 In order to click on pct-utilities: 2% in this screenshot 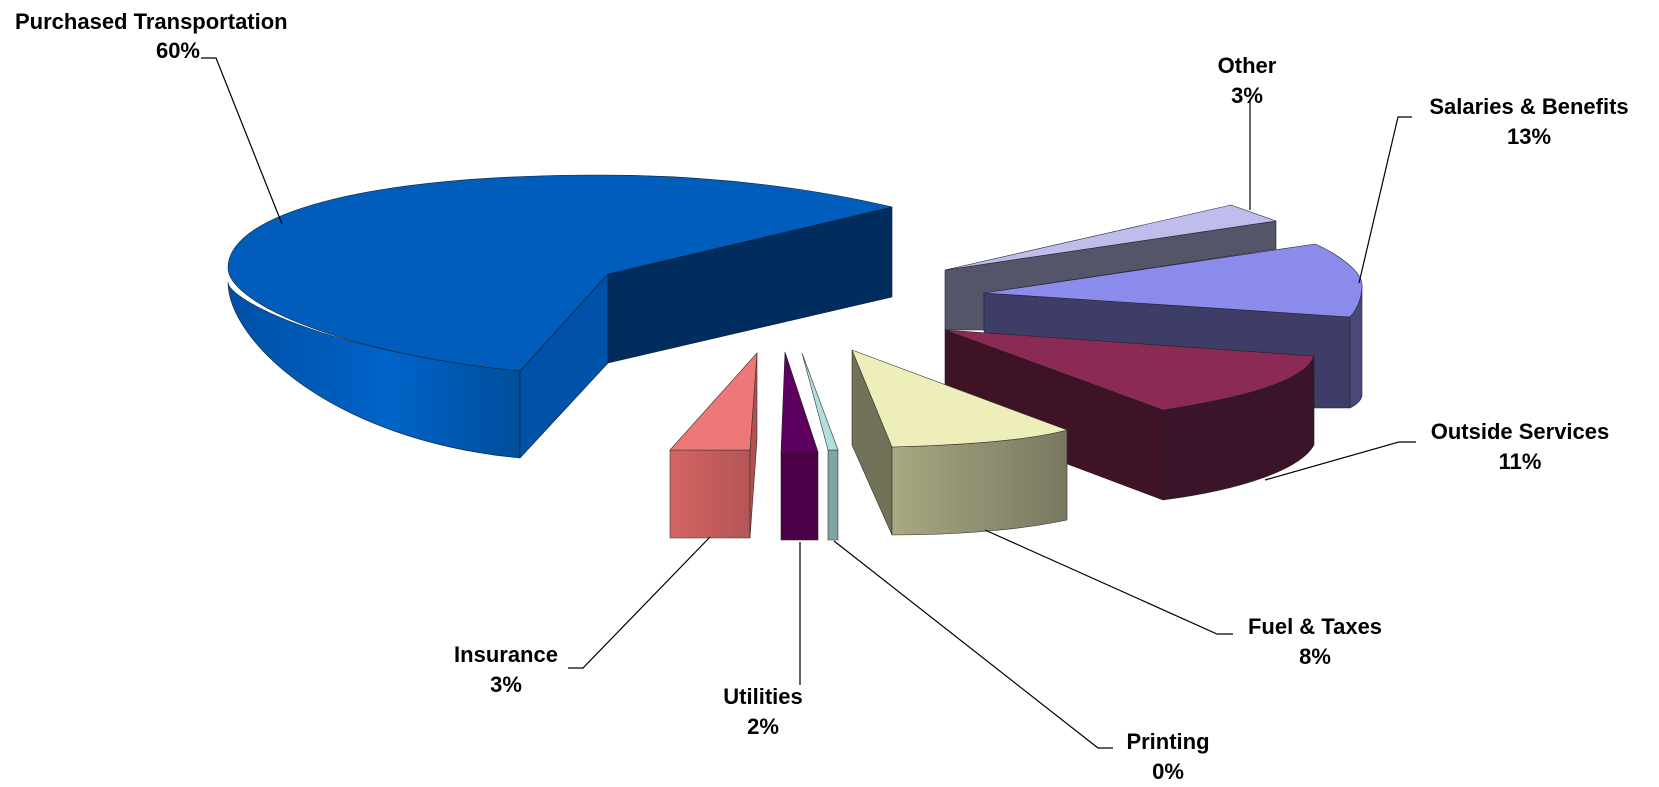, I will do `click(763, 726)`.